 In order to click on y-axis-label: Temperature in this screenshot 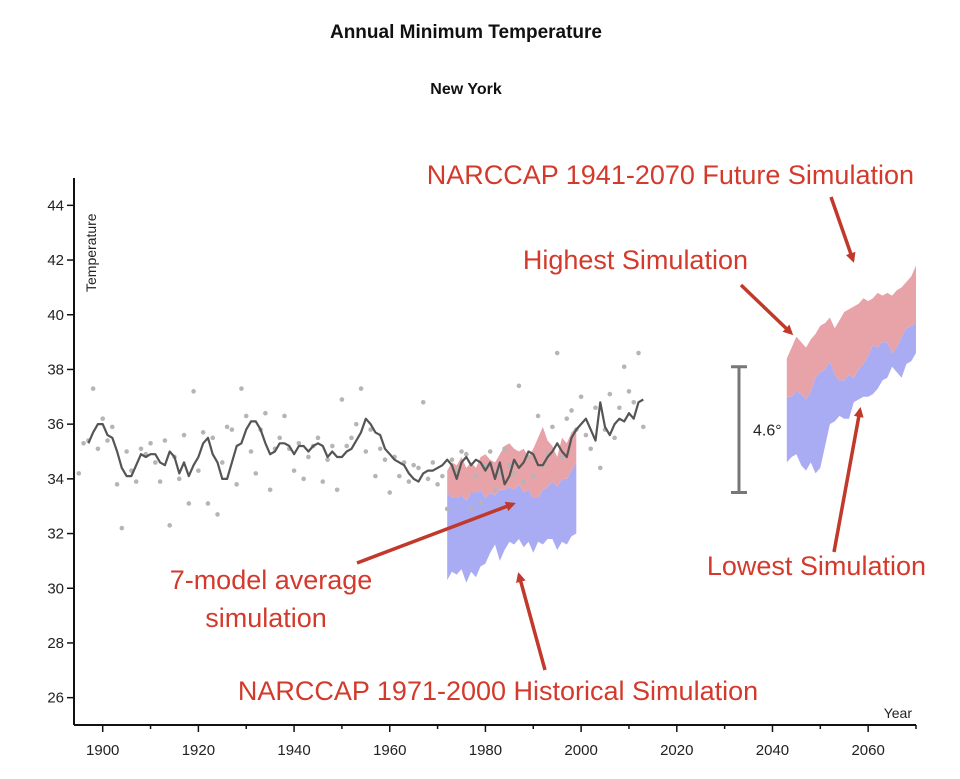, I will do `click(91, 252)`.